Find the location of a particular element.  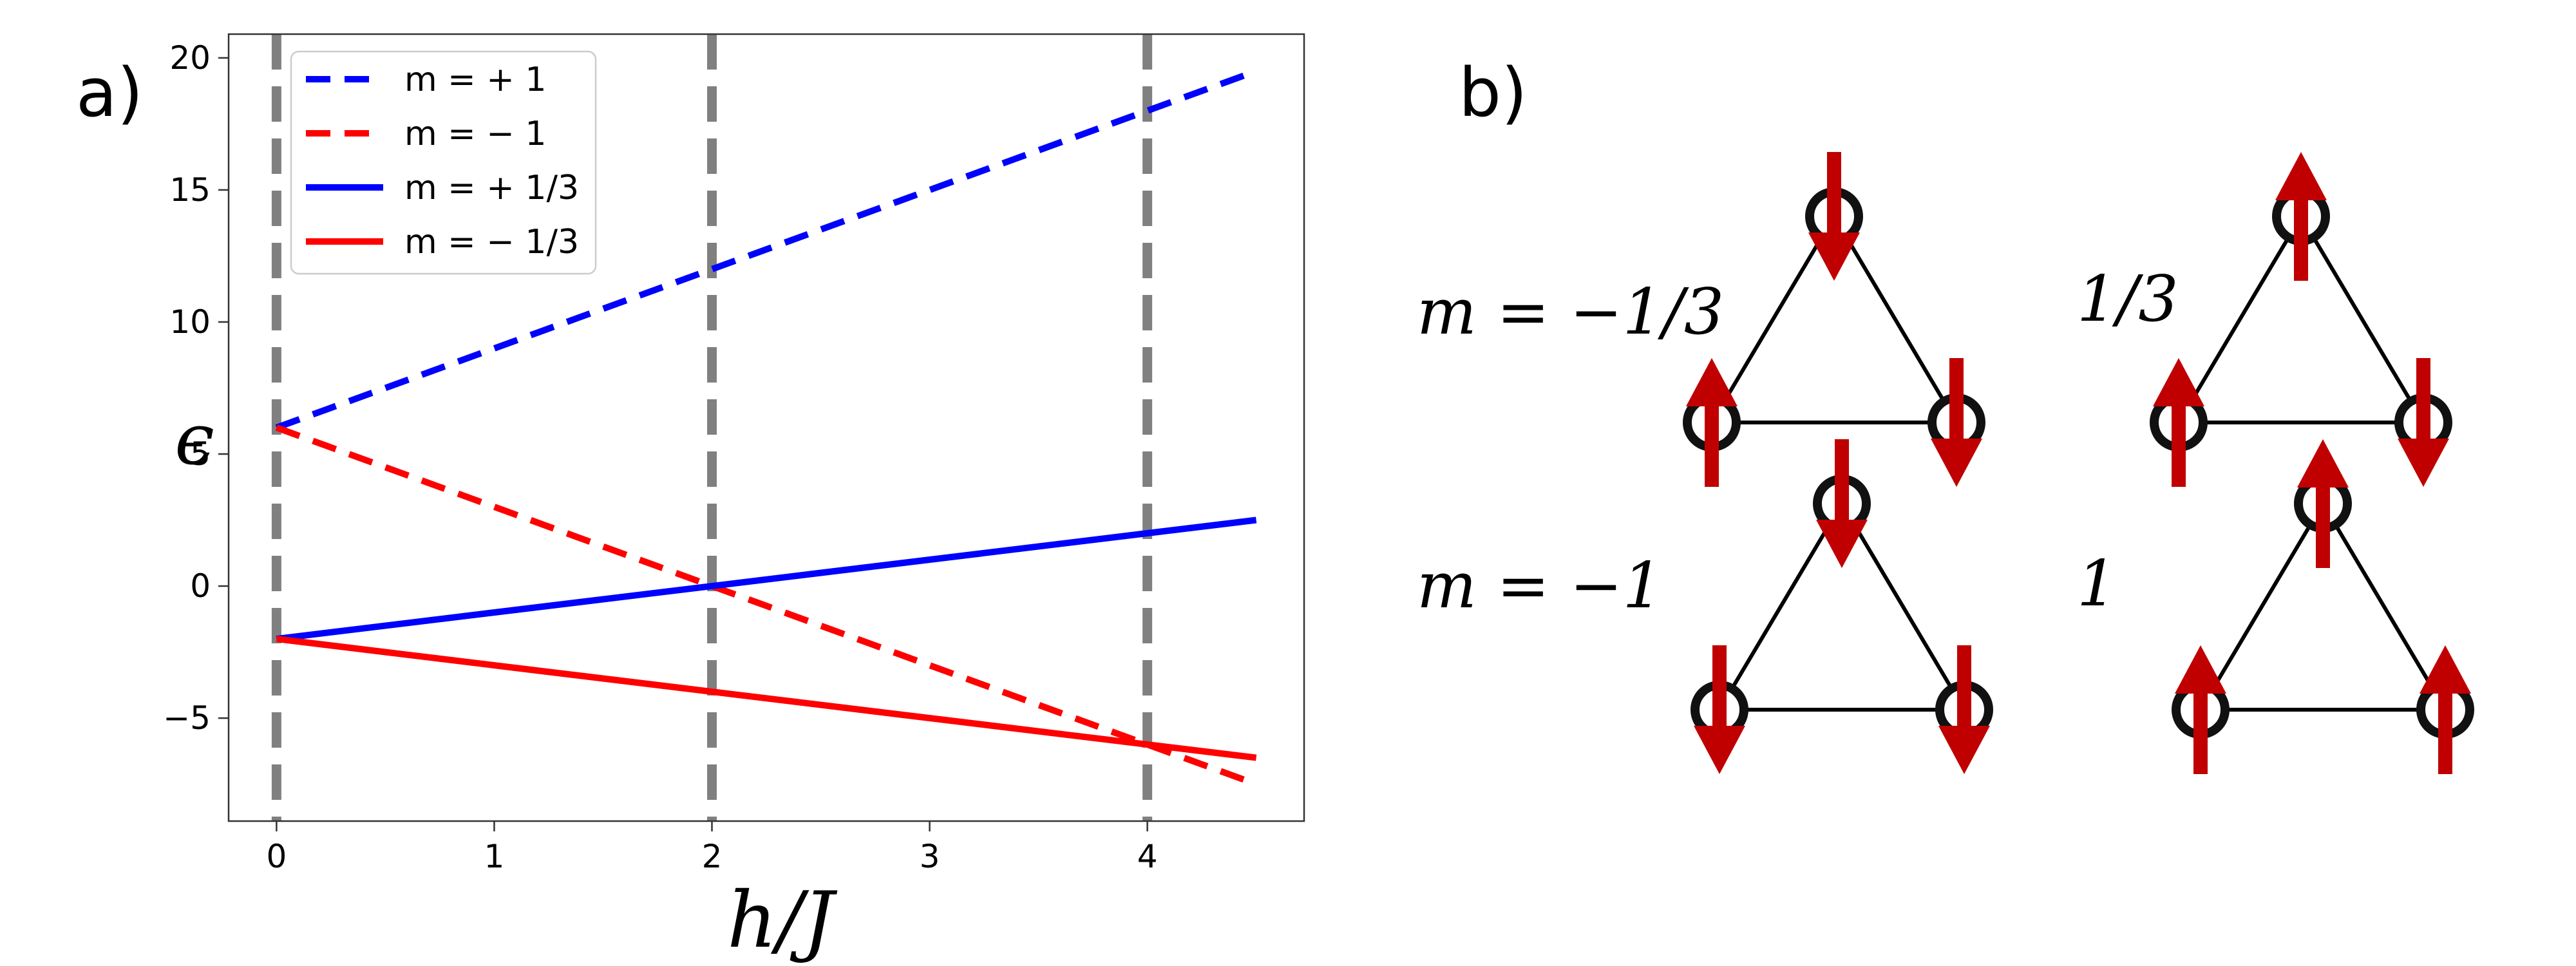

panel-label-b: b) is located at coordinates (1494, 92).